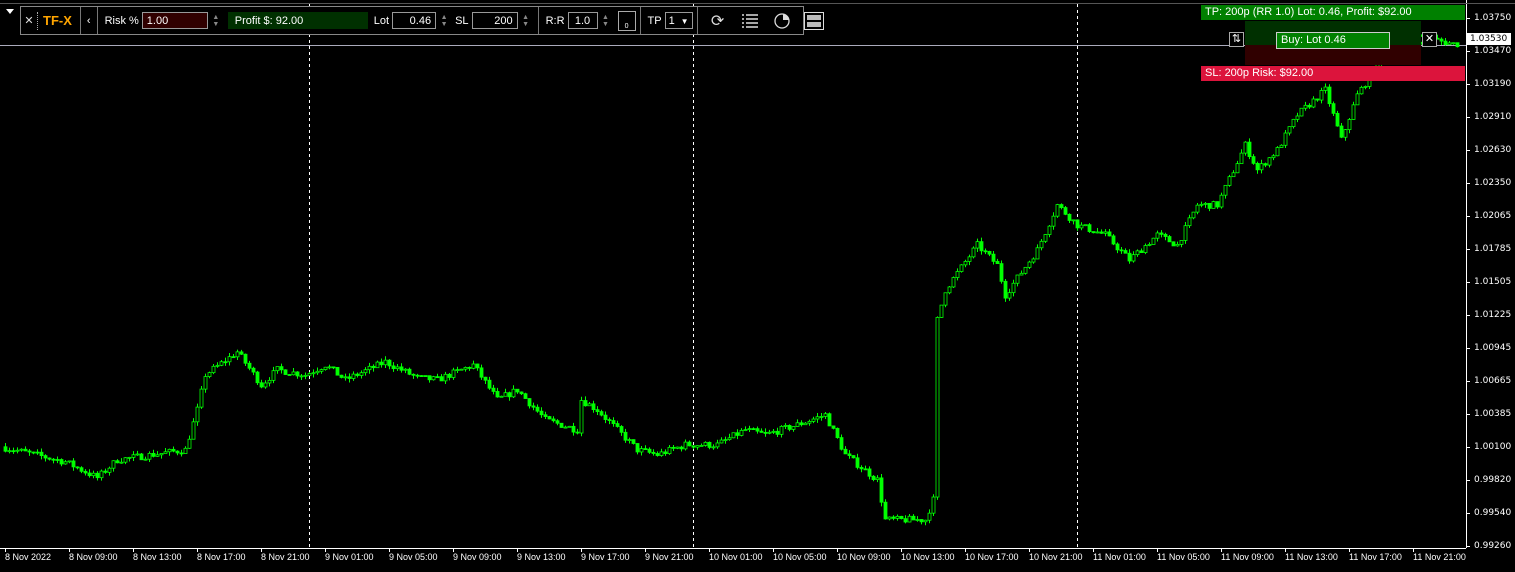 The height and width of the screenshot is (572, 1515). I want to click on lot-input: 0.46, so click(414, 20).